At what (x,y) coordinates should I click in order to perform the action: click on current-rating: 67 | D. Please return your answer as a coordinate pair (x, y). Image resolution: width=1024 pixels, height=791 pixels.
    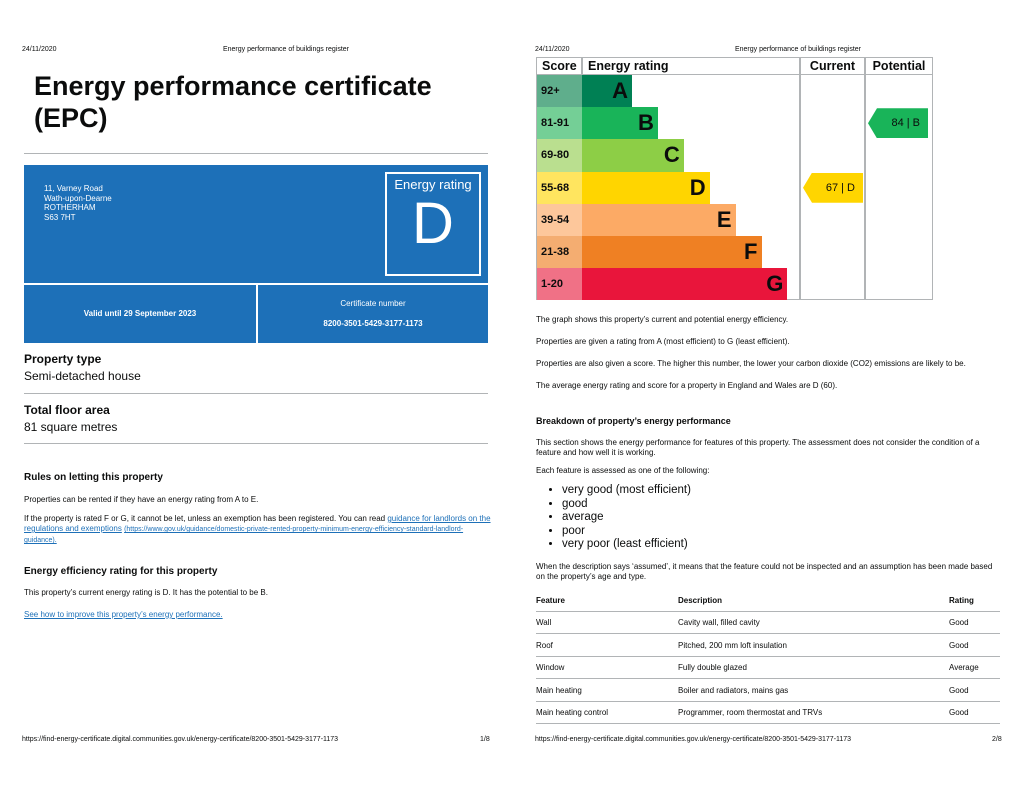
    Looking at the image, I should click on (833, 187).